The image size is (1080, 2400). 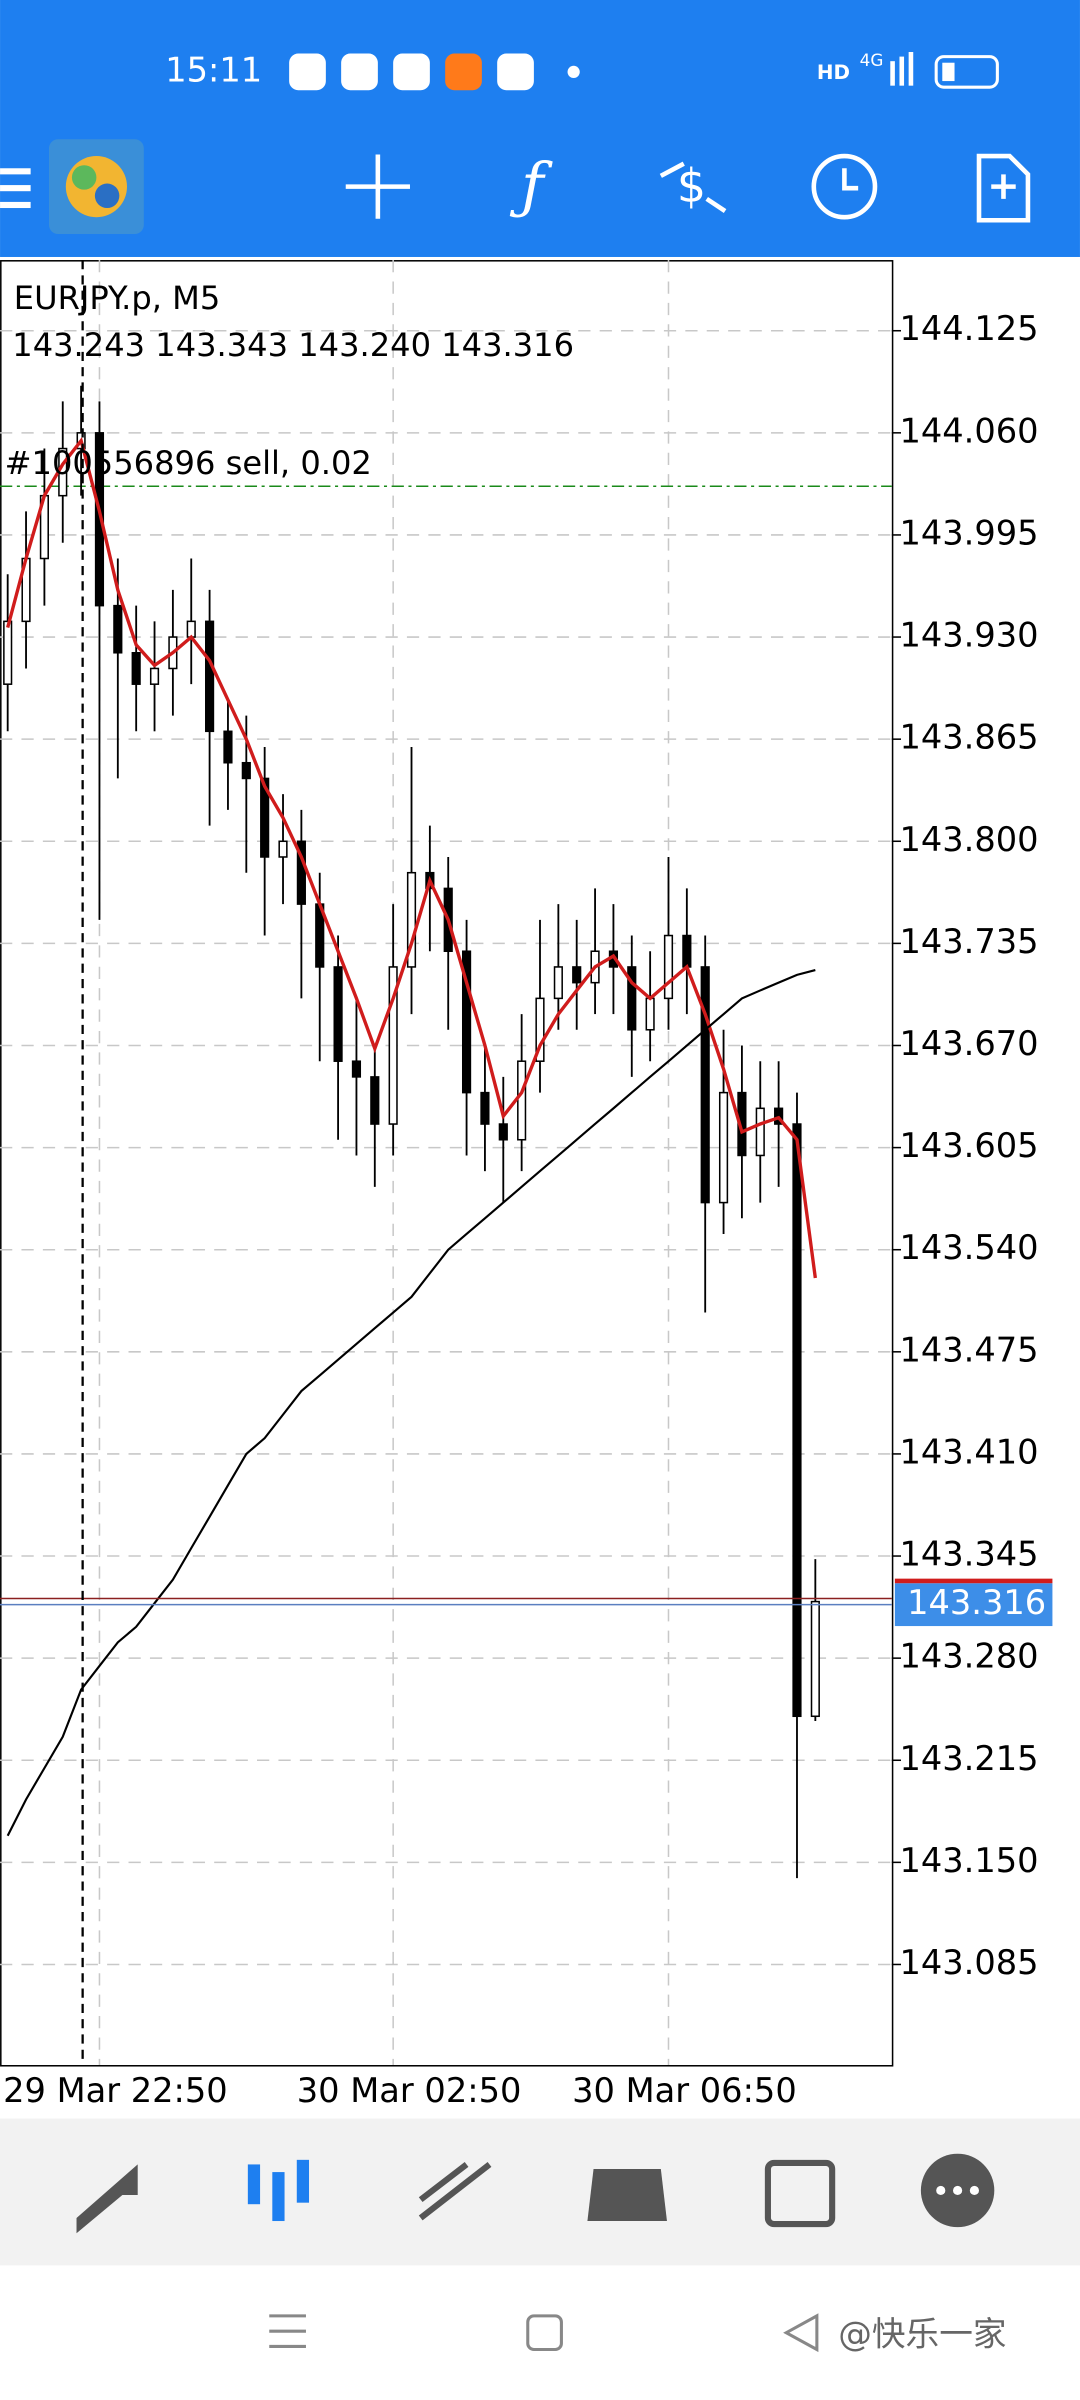 I want to click on y-tick-label: 143.215, so click(x=968, y=1758).